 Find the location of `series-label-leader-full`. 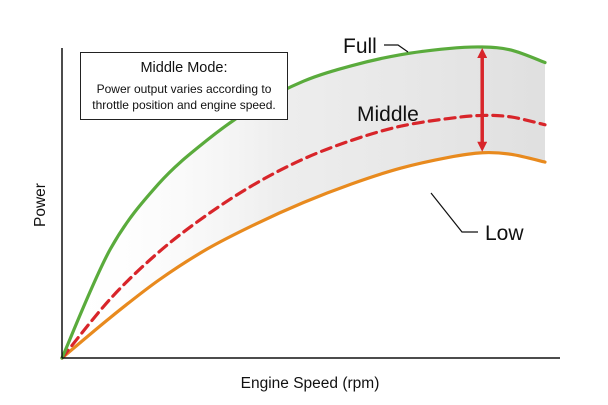

series-label-leader-full is located at coordinates (396, 48).